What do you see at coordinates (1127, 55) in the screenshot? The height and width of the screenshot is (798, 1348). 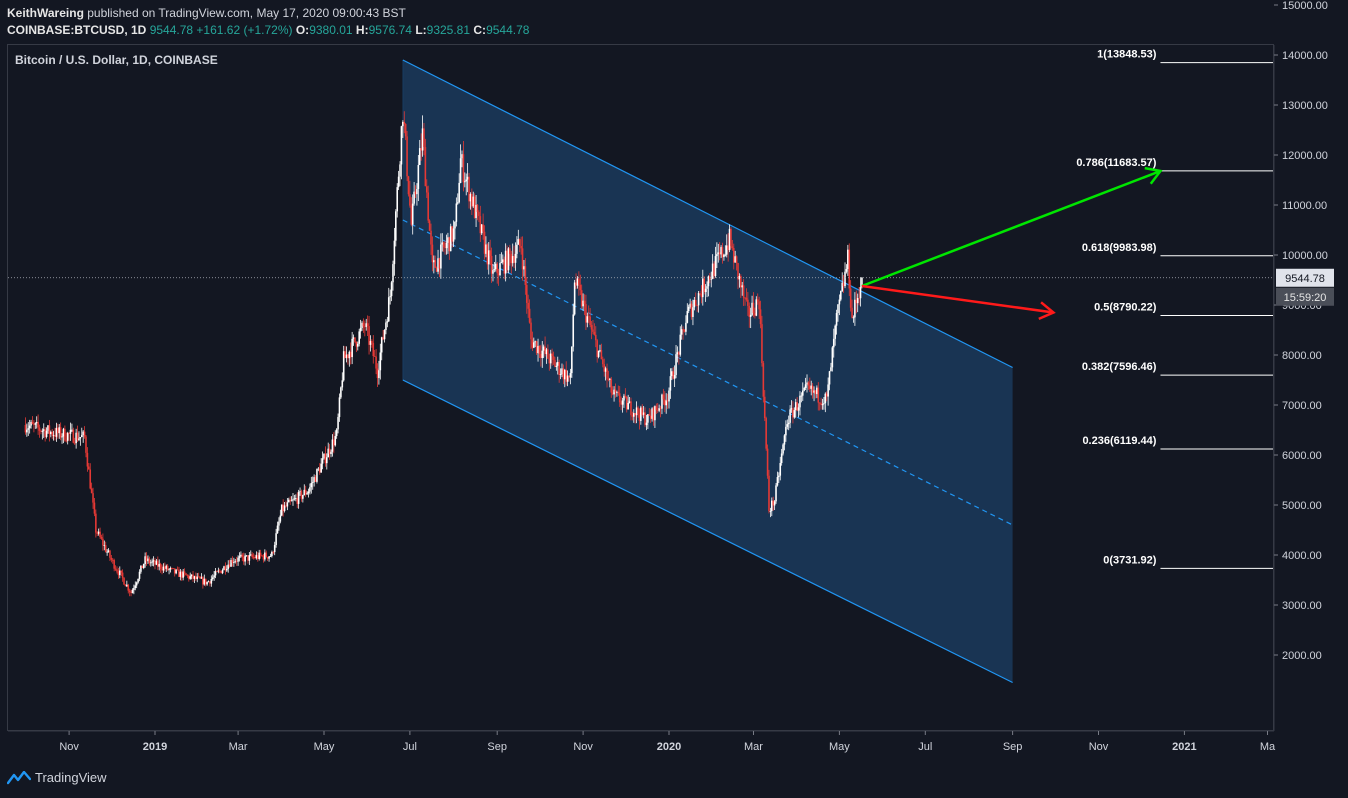 I see `fib-level-label: 1(13848.53)` at bounding box center [1127, 55].